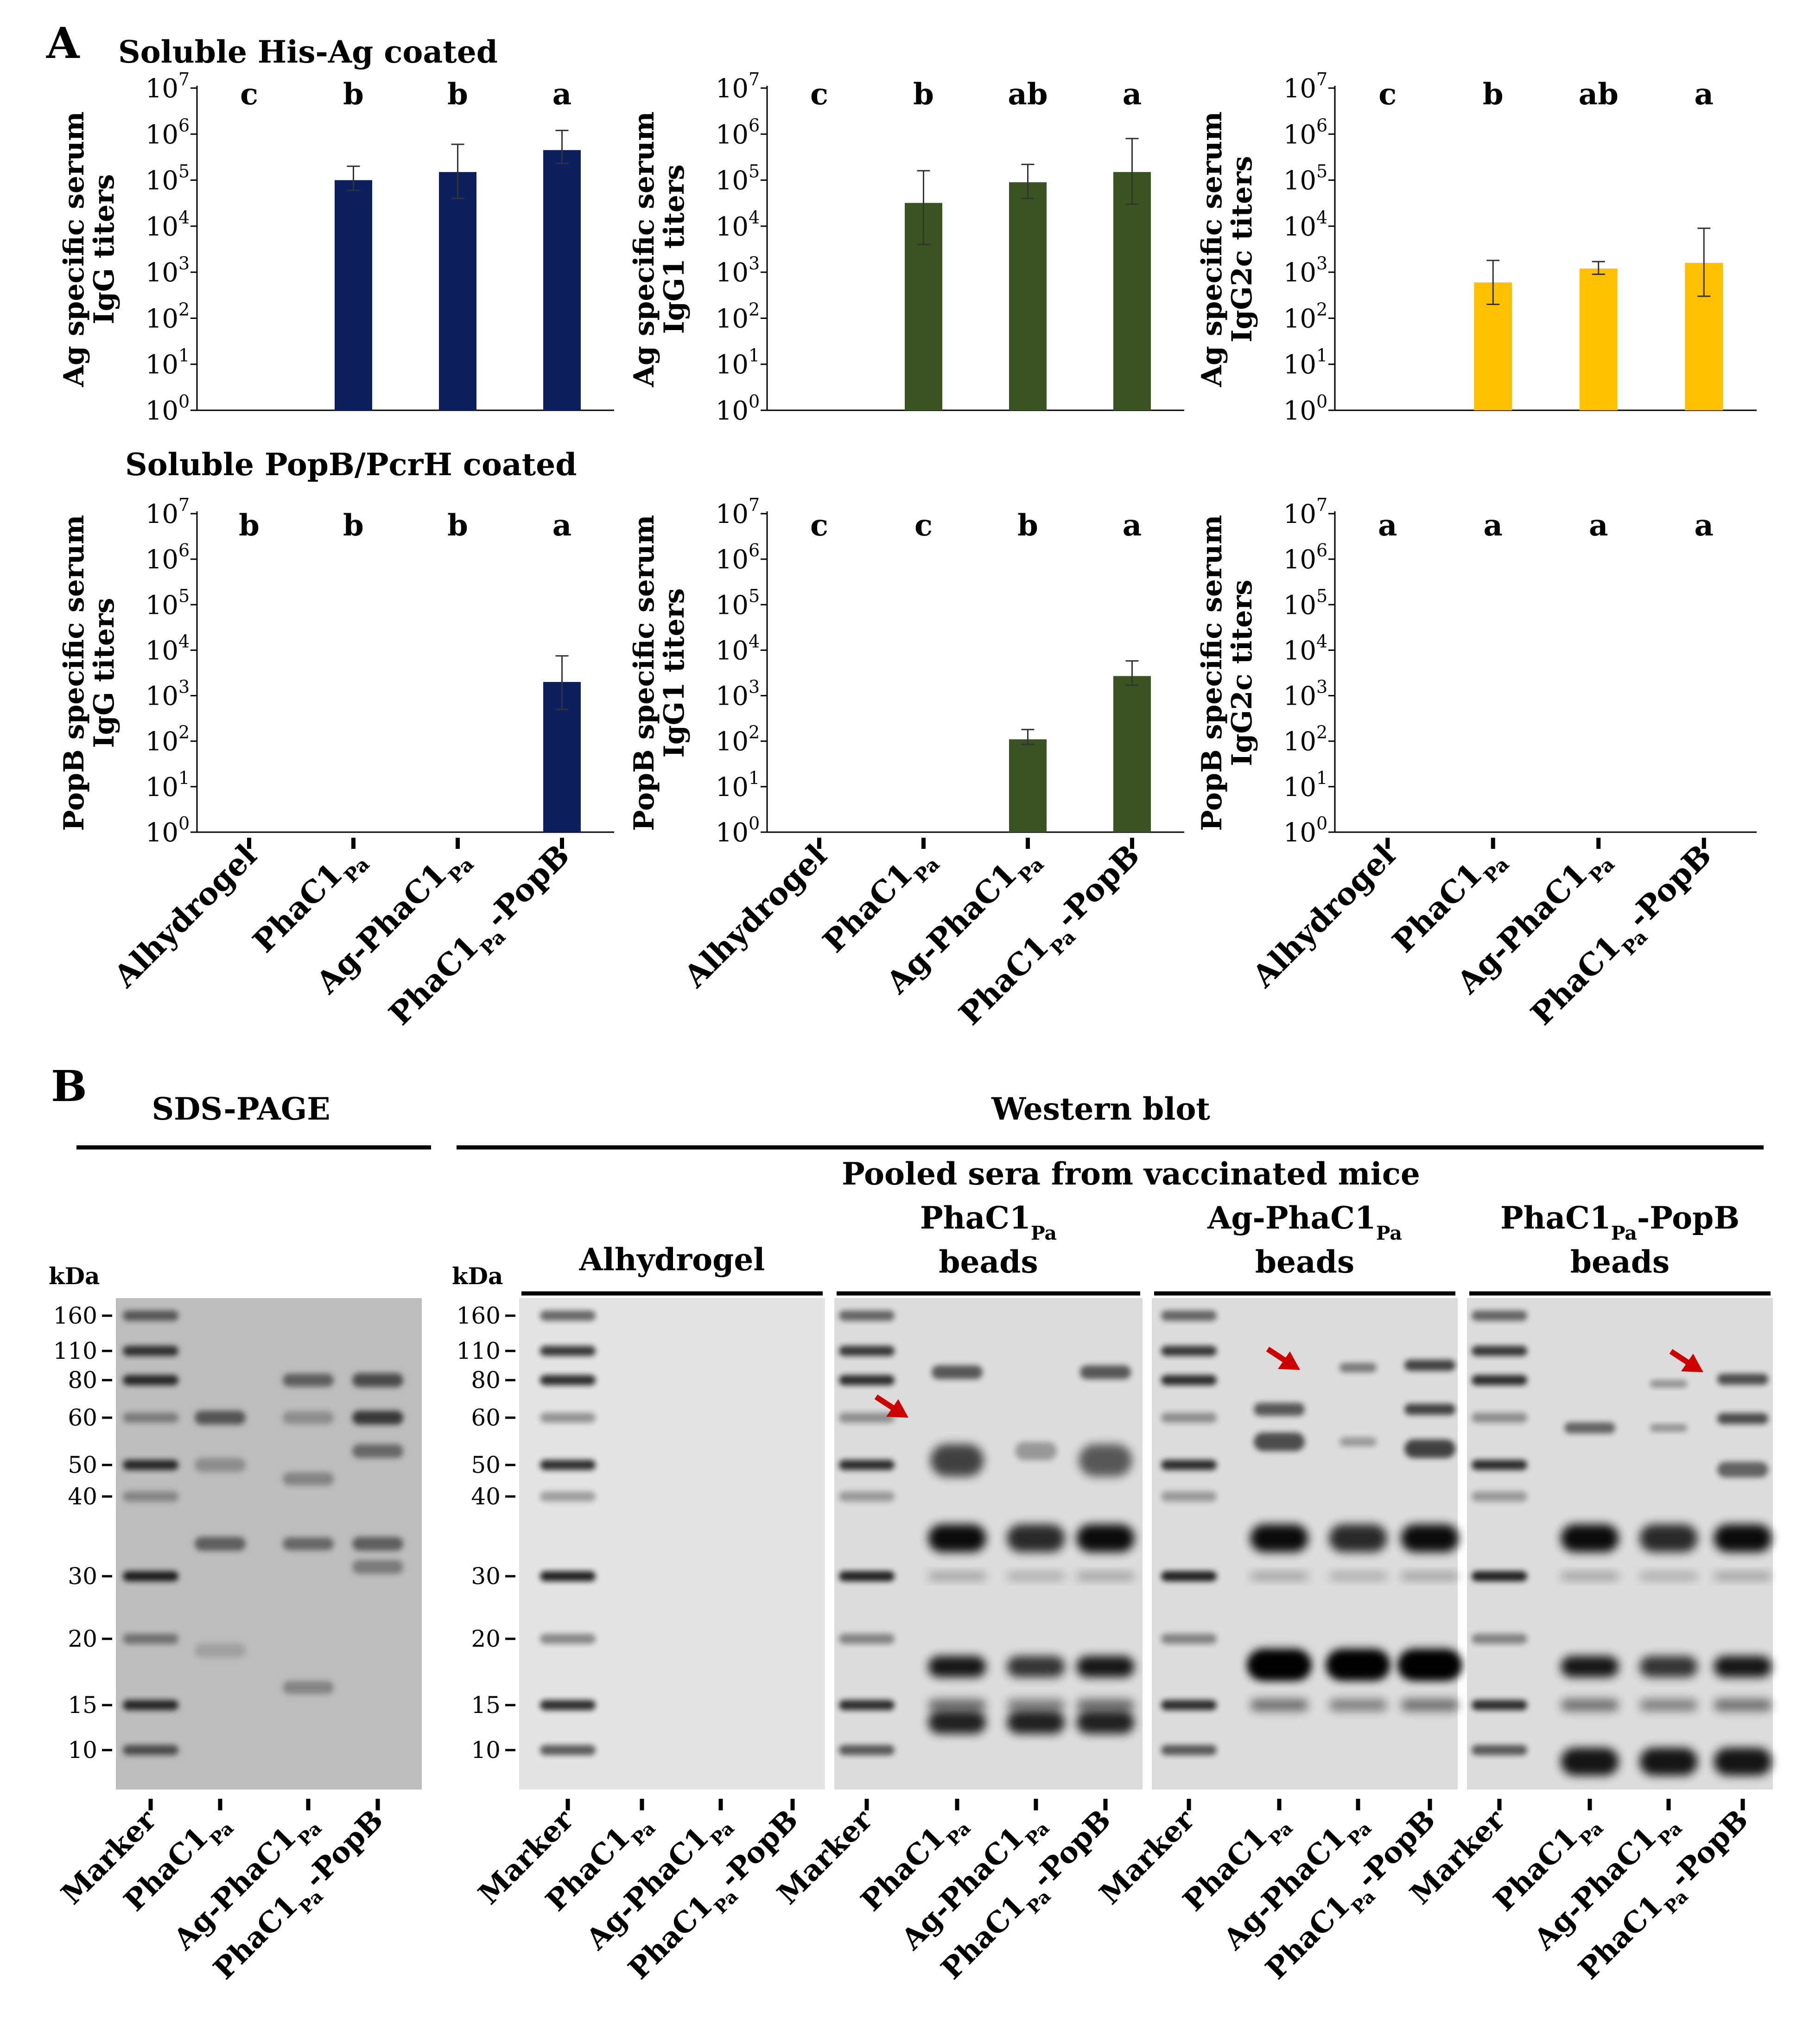 This screenshot has height=2044, width=1803. Describe the element at coordinates (1493, 525) in the screenshot. I see `significance-letter: a` at that location.